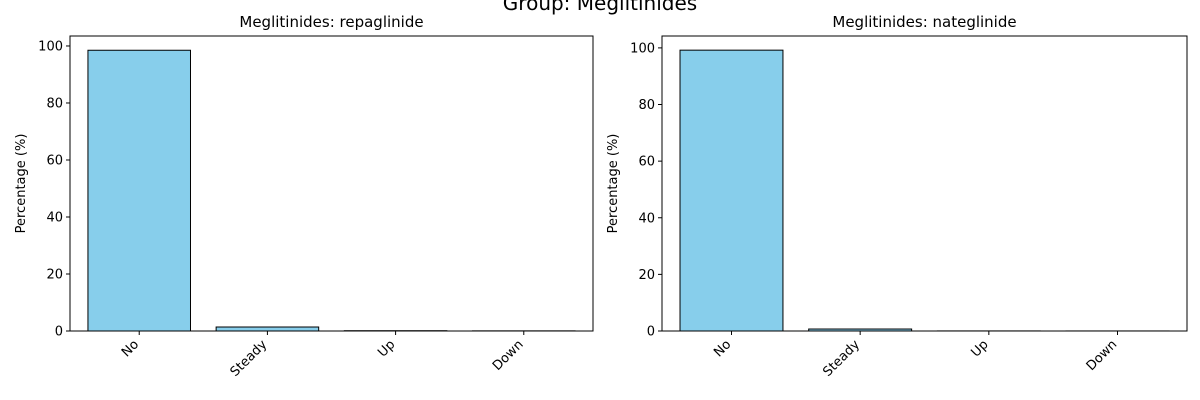 The height and width of the screenshot is (400, 1200). Describe the element at coordinates (924, 22) in the screenshot. I see `panel-title: Meglitinides: nateglinide` at that location.